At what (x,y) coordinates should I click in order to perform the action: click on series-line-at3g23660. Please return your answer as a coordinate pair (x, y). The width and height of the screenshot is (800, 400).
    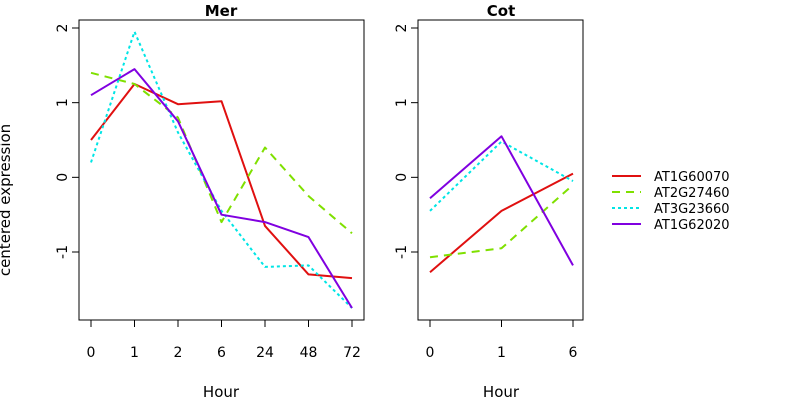
    Looking at the image, I should click on (501, 176).